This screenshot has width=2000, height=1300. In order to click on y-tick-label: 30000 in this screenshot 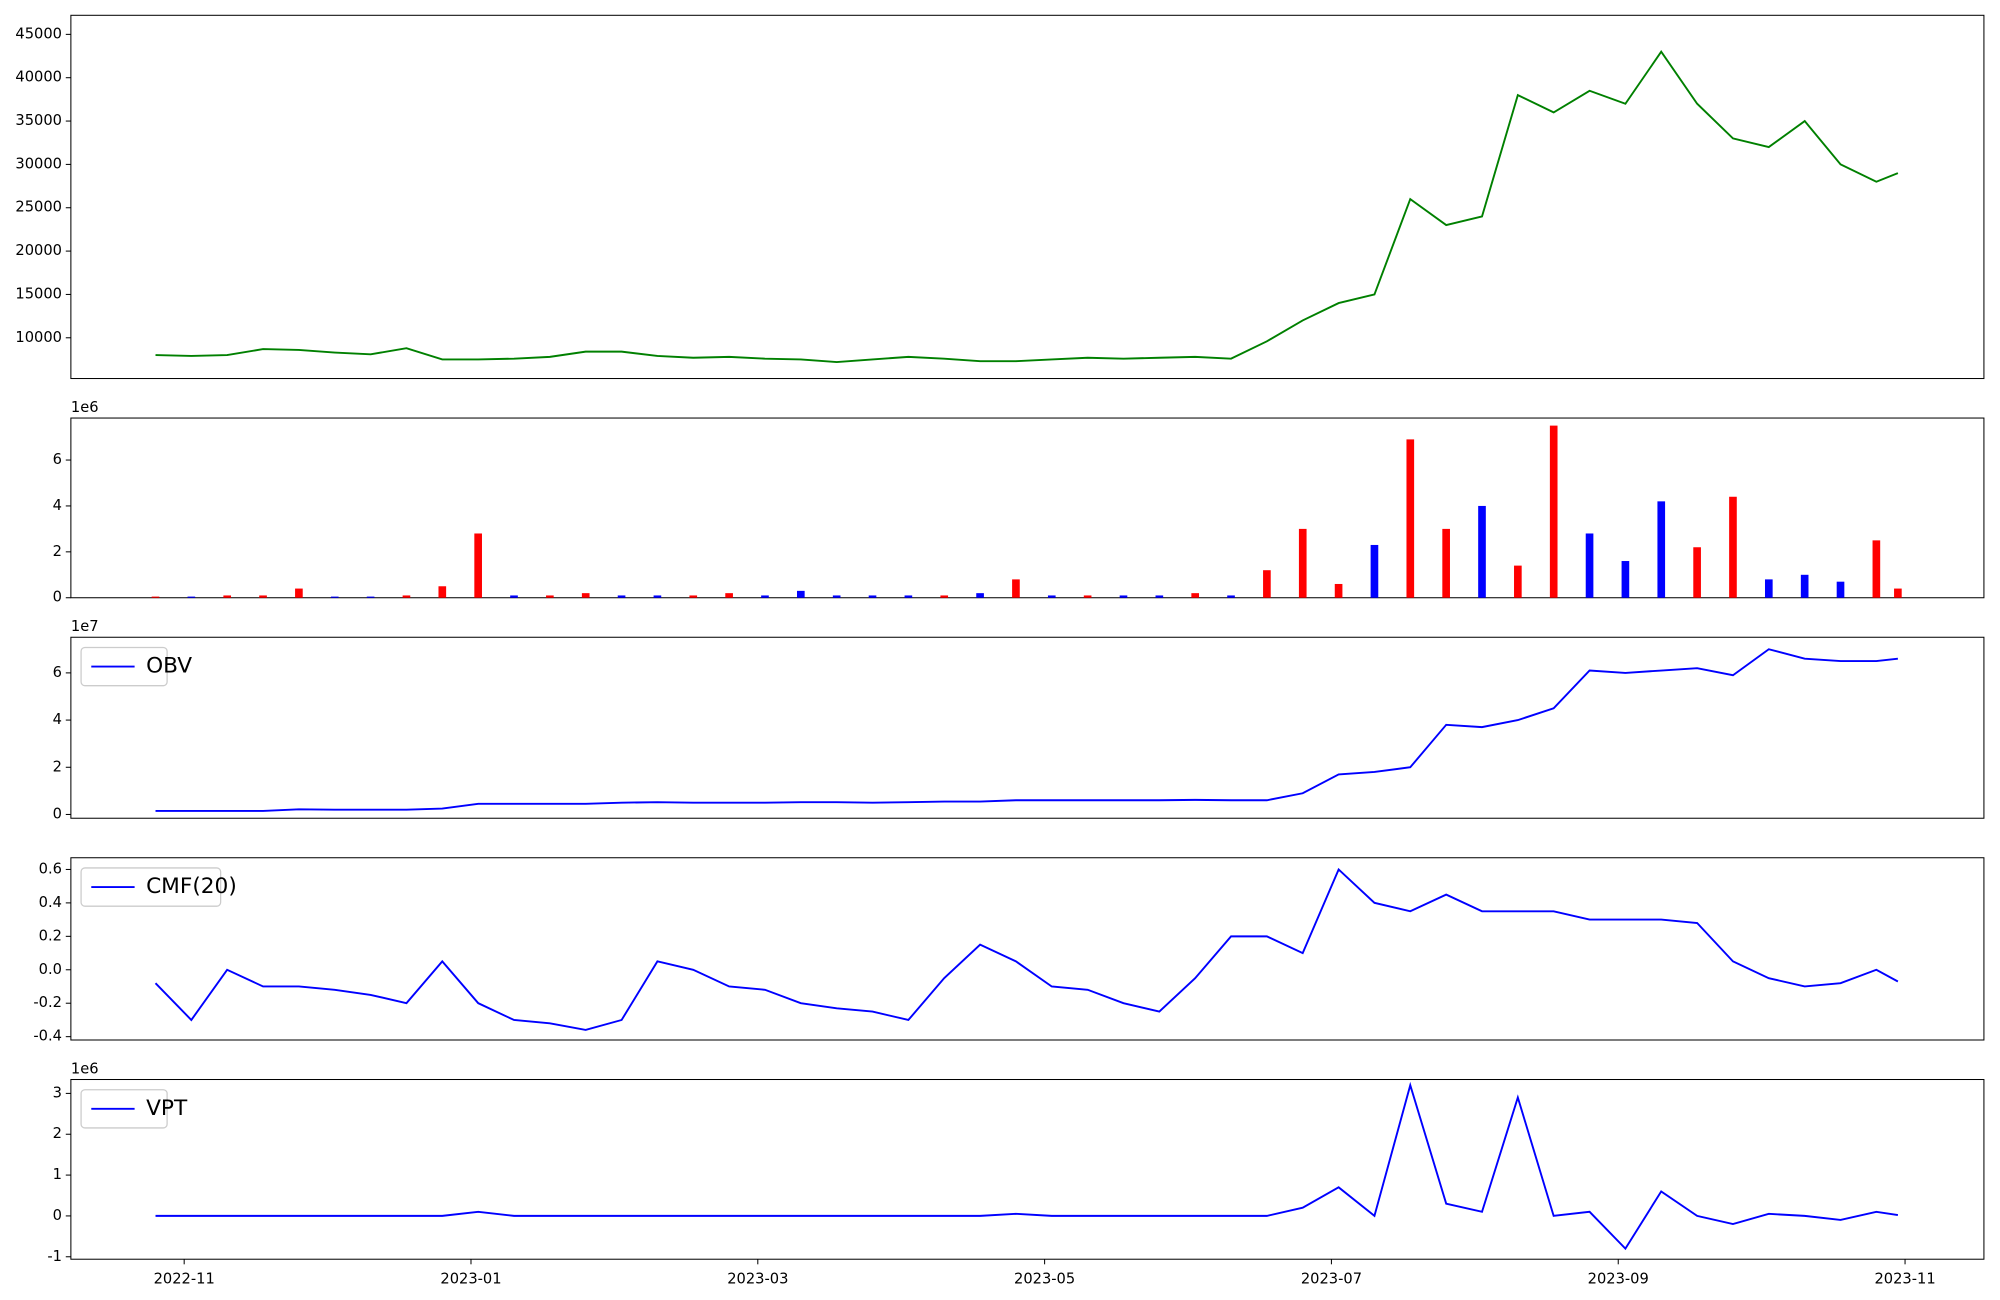, I will do `click(38, 163)`.